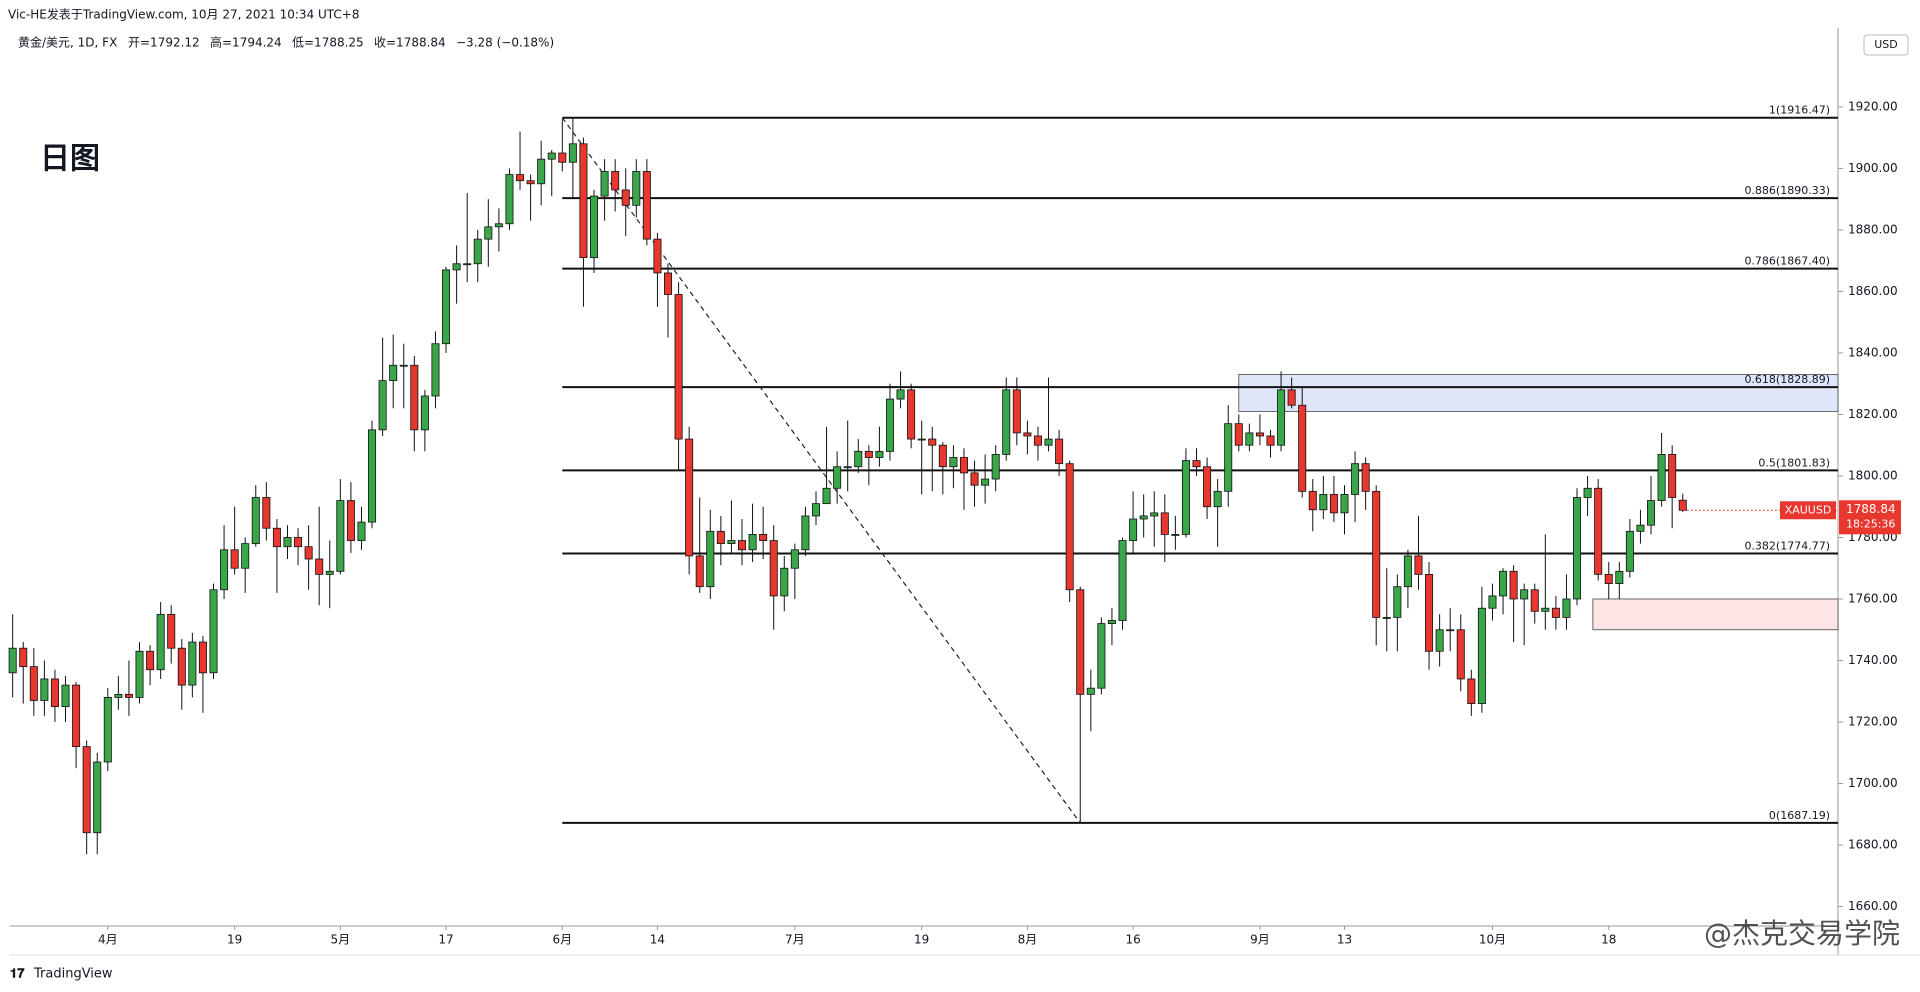 Image resolution: width=1920 pixels, height=992 pixels. Describe the element at coordinates (1873, 168) in the screenshot. I see `y-tick-label: 1900.00` at that location.